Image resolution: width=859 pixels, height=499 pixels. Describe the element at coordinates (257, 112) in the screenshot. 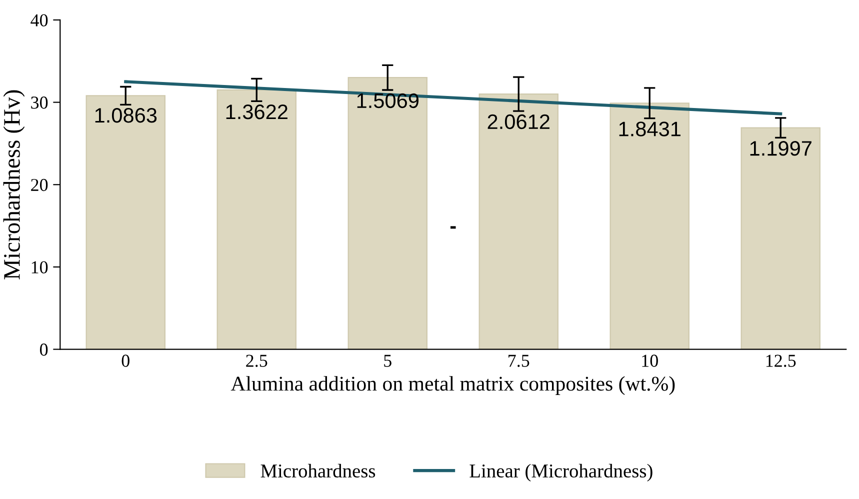

I see `annotation: 1.3622` at that location.